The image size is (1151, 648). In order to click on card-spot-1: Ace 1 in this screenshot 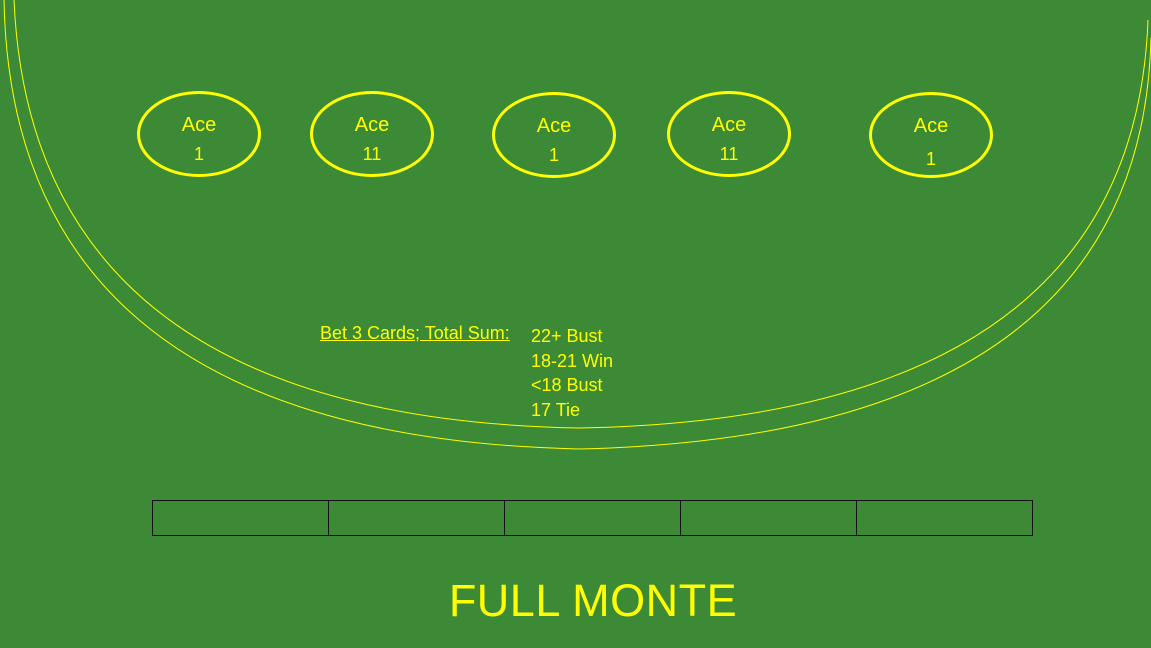, I will do `click(199, 134)`.